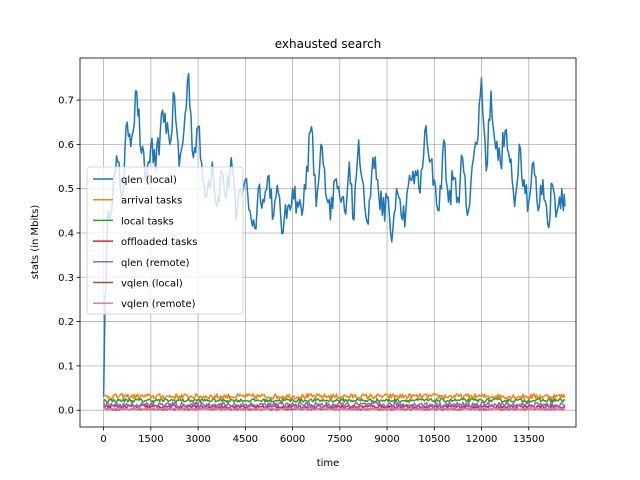 This screenshot has height=480, width=640. What do you see at coordinates (482, 439) in the screenshot?
I see `x-tick-label: 12000` at bounding box center [482, 439].